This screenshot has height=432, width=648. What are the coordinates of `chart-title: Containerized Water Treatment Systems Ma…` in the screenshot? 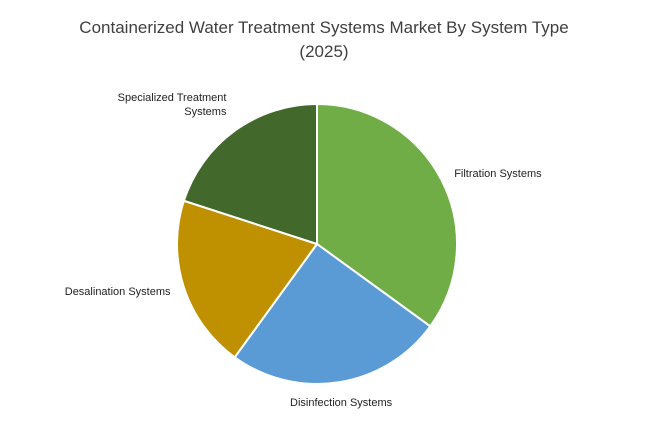 It's located at (324, 39).